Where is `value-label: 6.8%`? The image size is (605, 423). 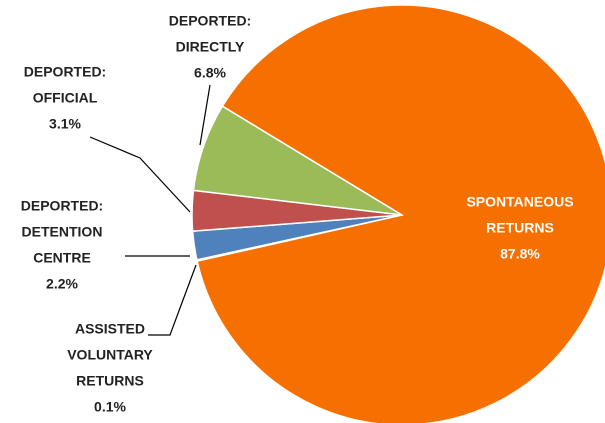
value-label: 6.8% is located at coordinates (210, 73).